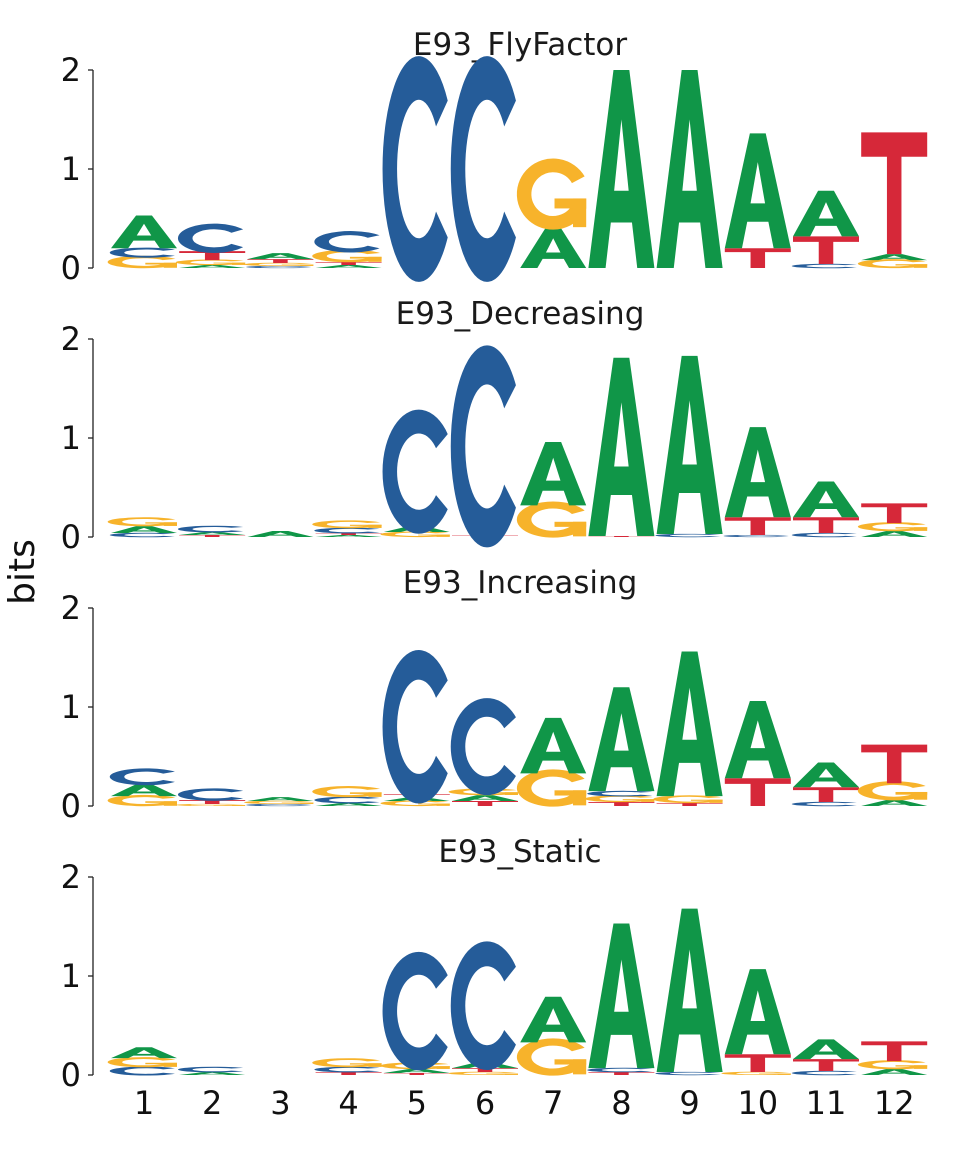  I want to click on y-tick-label: 0, so click(71, 1075).